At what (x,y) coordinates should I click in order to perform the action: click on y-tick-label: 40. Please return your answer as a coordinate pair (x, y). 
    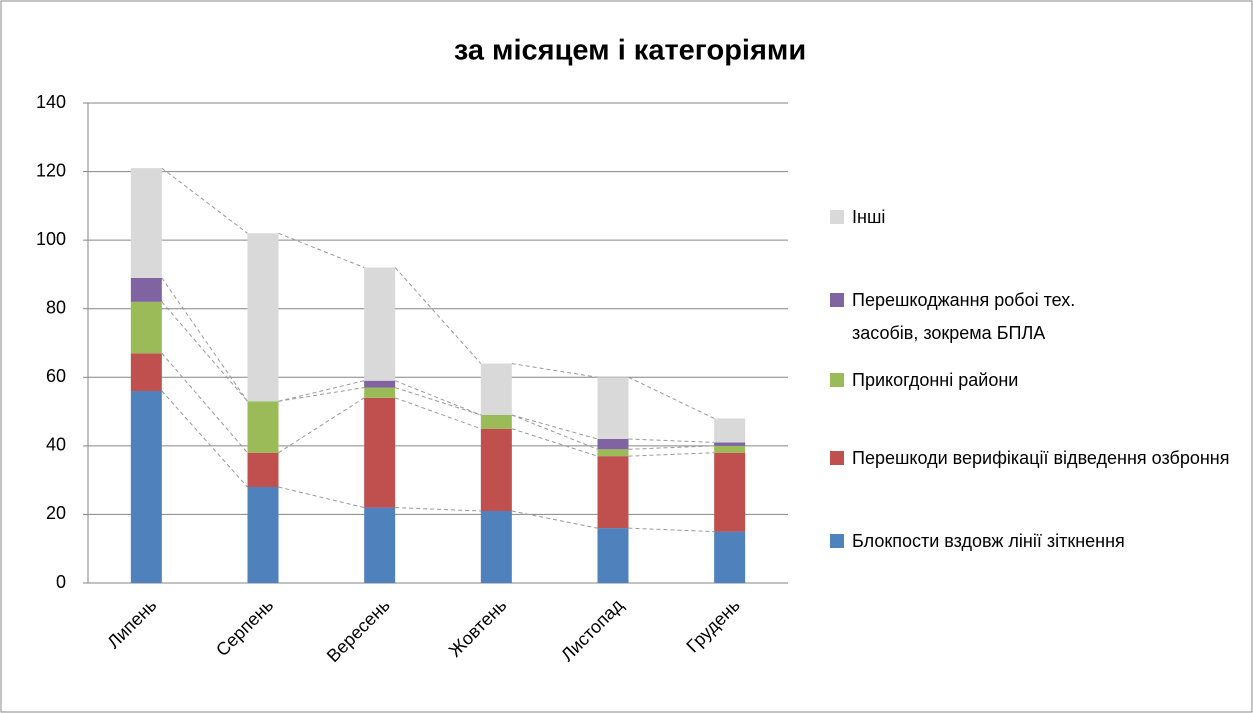
    Looking at the image, I should click on (56, 445).